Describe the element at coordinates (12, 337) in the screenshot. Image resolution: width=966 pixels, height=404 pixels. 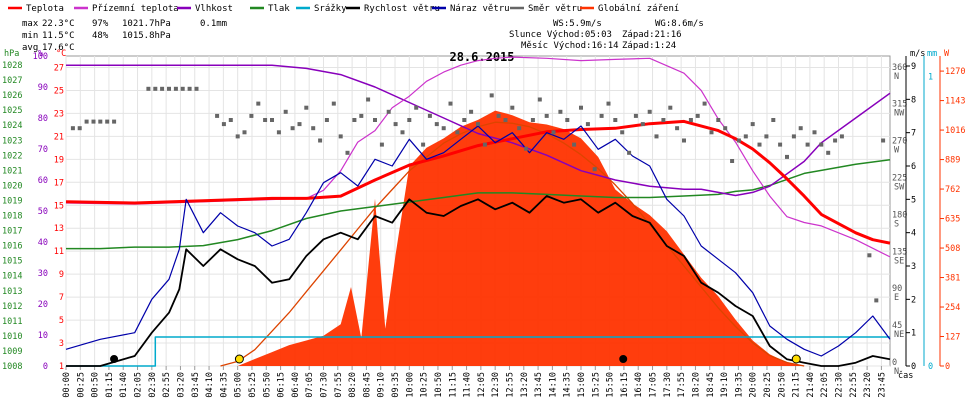
I see `pressure-tick-label: 1010` at that location.